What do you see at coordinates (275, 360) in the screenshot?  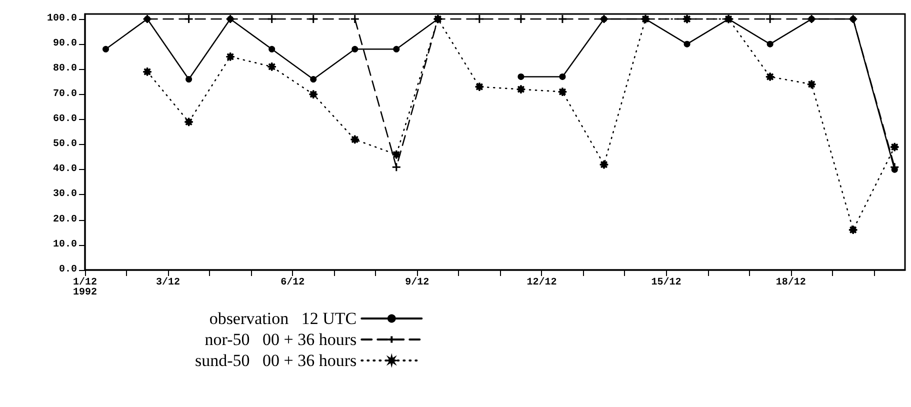 I see `legend-label: sund-50 00 + 36 hours` at bounding box center [275, 360].